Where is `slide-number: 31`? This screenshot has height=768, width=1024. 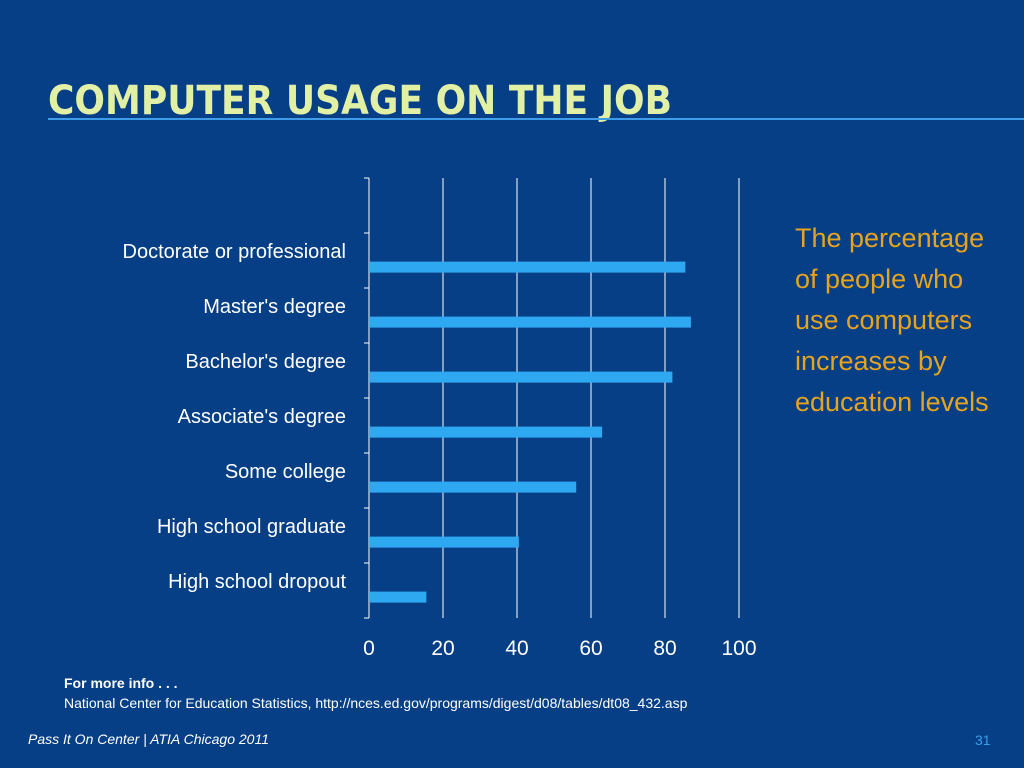
slide-number: 31 is located at coordinates (983, 740).